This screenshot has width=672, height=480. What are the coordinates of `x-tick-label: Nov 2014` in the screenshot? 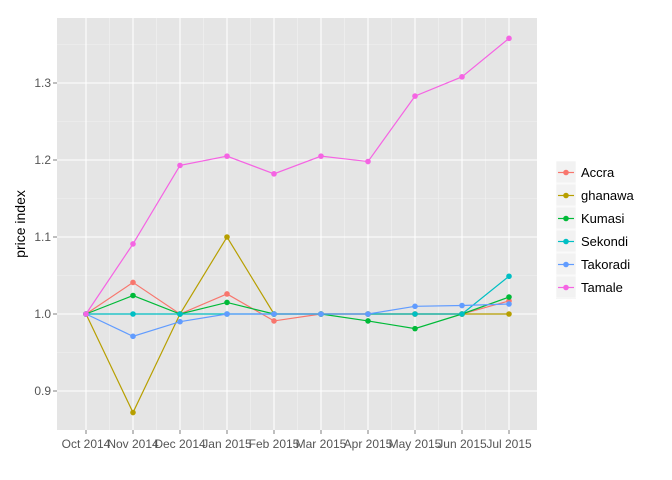 It's located at (133, 444).